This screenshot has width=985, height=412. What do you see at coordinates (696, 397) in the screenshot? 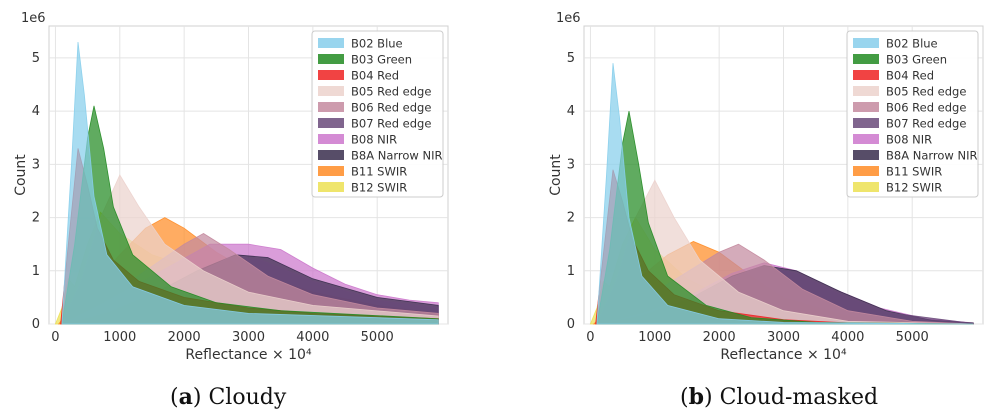
I see `caption-b-letter: b` at bounding box center [696, 397].